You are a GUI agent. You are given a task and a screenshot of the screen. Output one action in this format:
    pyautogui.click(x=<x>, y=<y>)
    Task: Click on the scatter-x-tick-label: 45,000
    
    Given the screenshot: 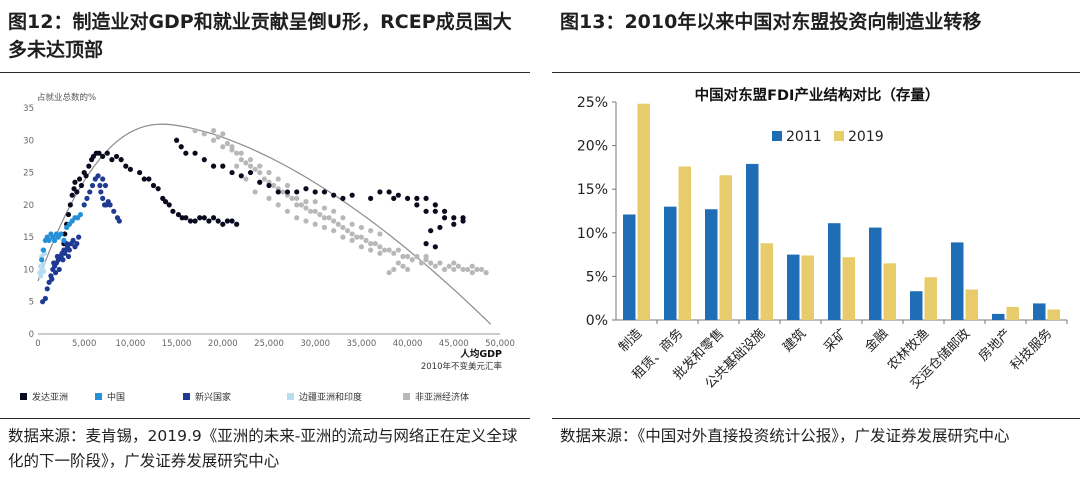 What is the action you would take?
    pyautogui.click(x=454, y=344)
    